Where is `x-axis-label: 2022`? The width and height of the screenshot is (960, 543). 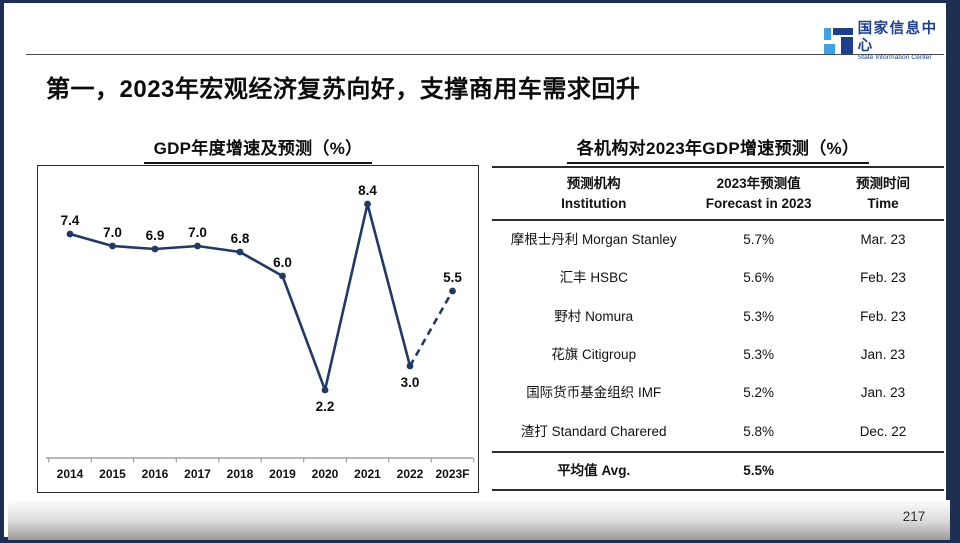
x-axis-label: 2022 is located at coordinates (410, 474).